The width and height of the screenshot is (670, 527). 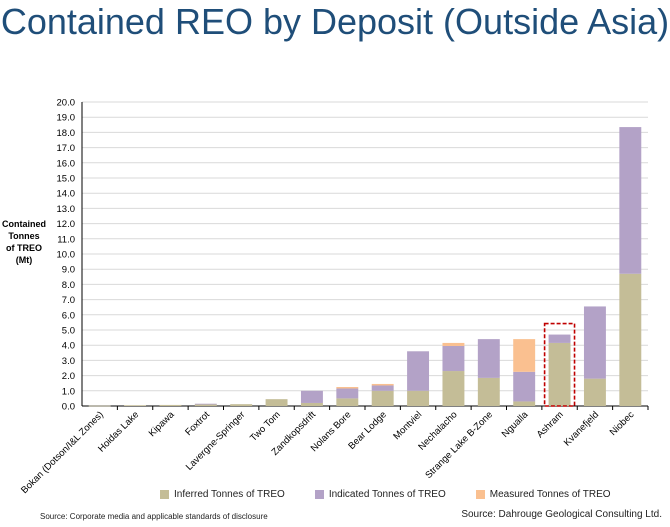 What do you see at coordinates (581, 428) in the screenshot?
I see `x-tick-label: Kvanefjeld` at bounding box center [581, 428].